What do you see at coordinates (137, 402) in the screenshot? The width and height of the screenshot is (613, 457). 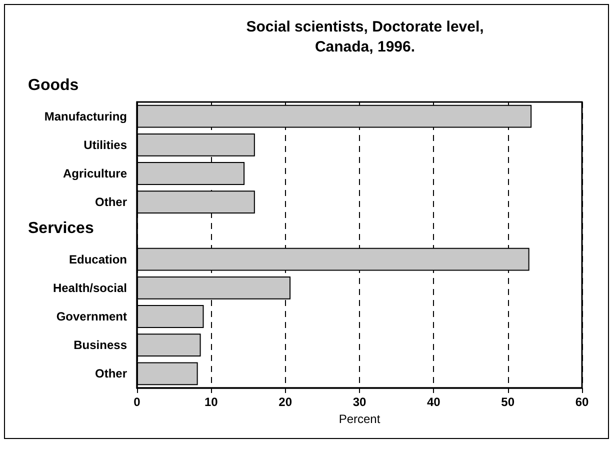 I see `x-tick-label: 0` at bounding box center [137, 402].